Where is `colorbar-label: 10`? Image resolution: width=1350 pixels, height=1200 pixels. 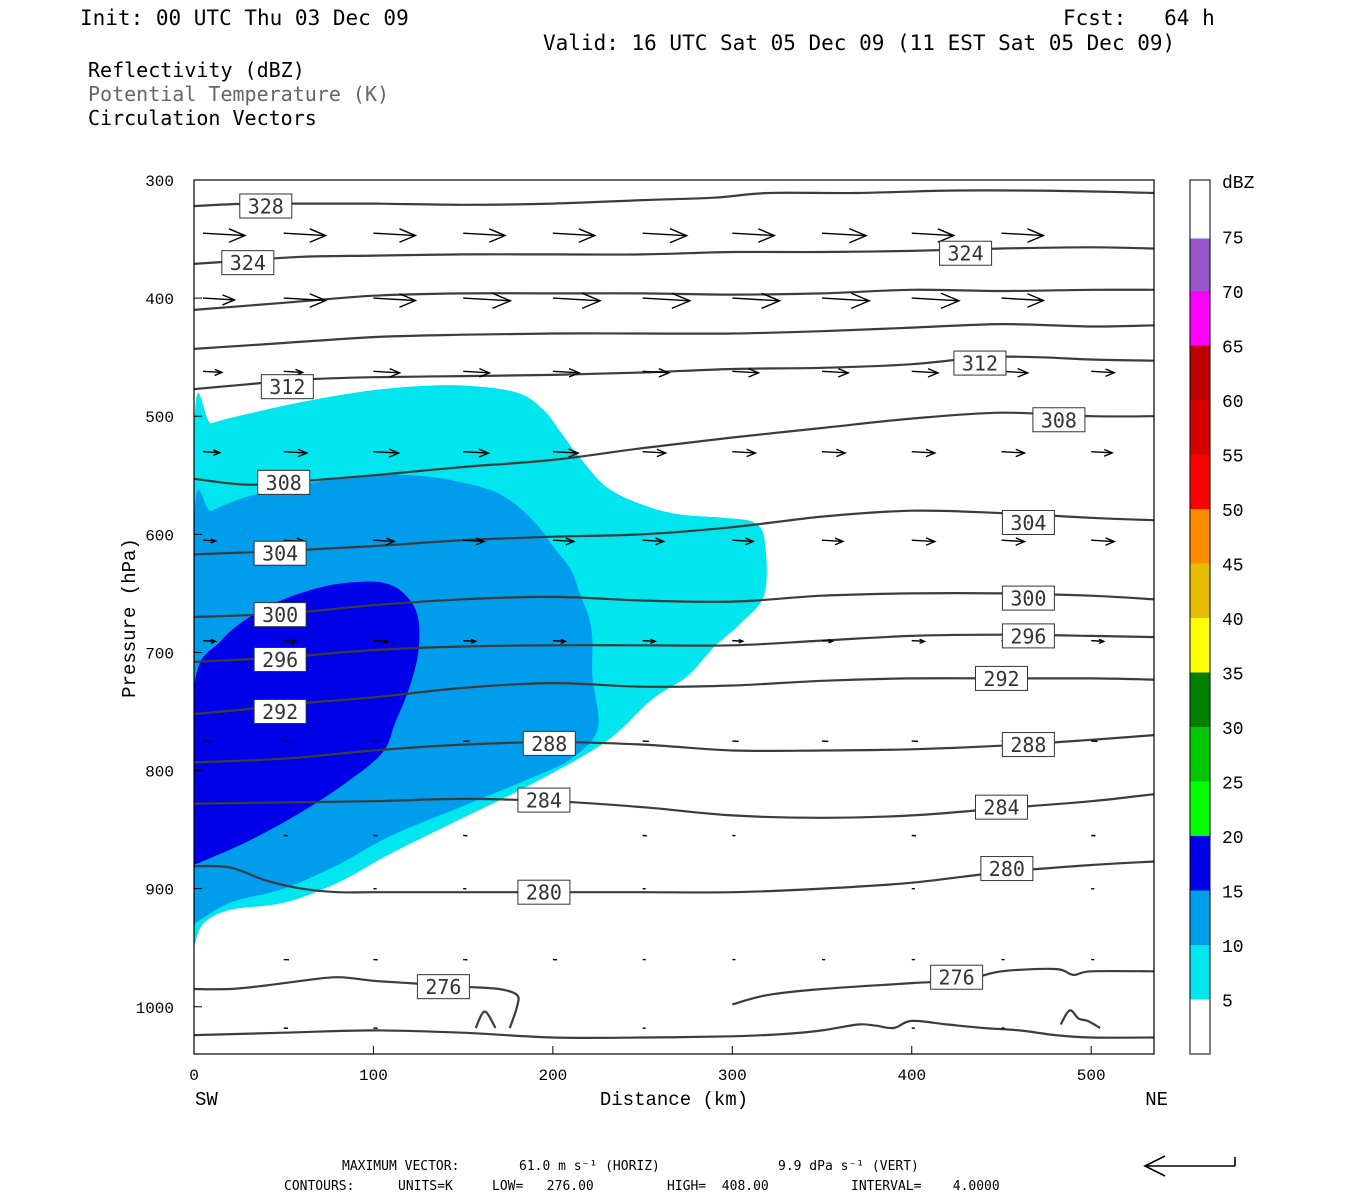 colorbar-label: 10 is located at coordinates (1233, 948).